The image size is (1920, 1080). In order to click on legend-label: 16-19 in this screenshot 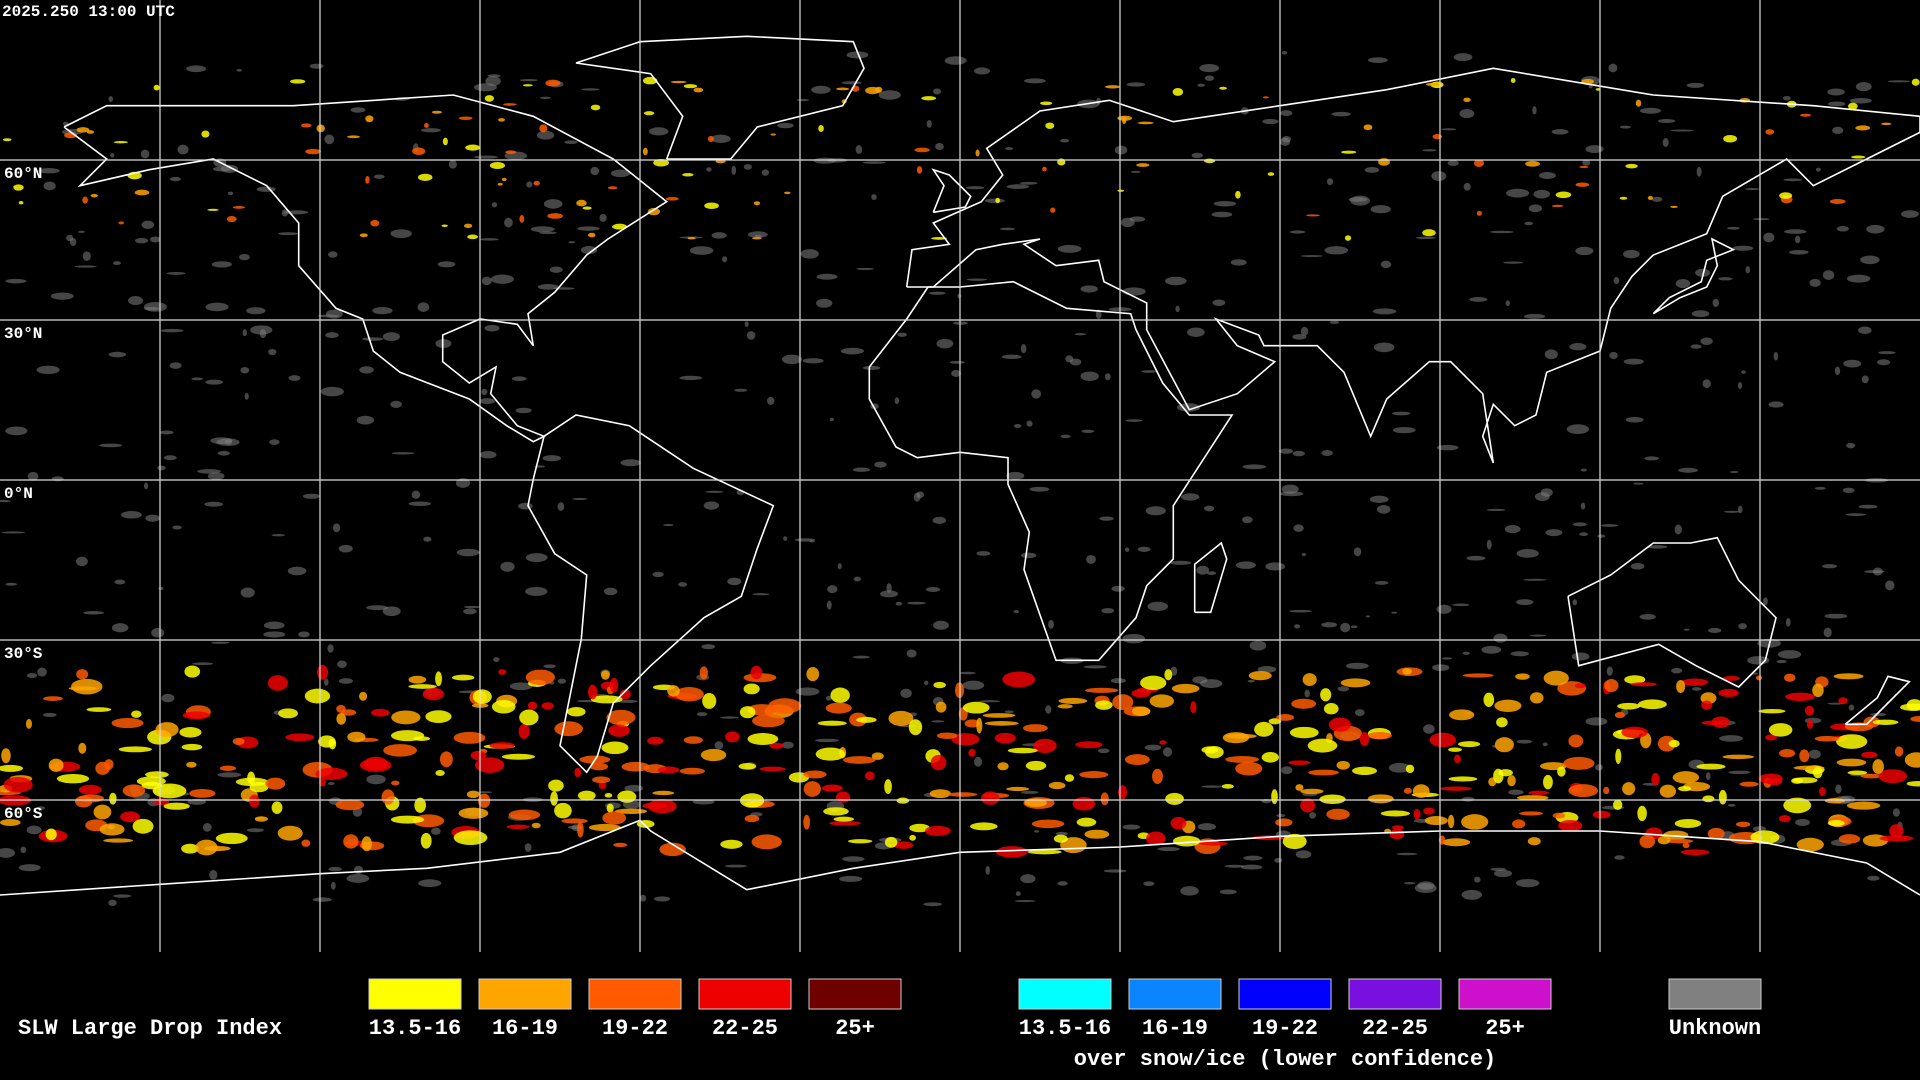, I will do `click(525, 1028)`.